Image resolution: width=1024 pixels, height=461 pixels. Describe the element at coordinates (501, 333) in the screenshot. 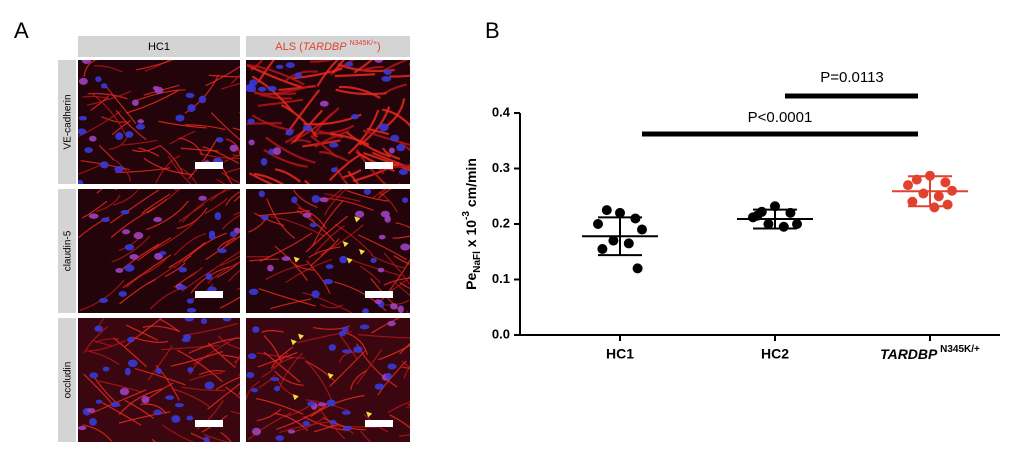

I see `y-tick-label: 0.0` at that location.